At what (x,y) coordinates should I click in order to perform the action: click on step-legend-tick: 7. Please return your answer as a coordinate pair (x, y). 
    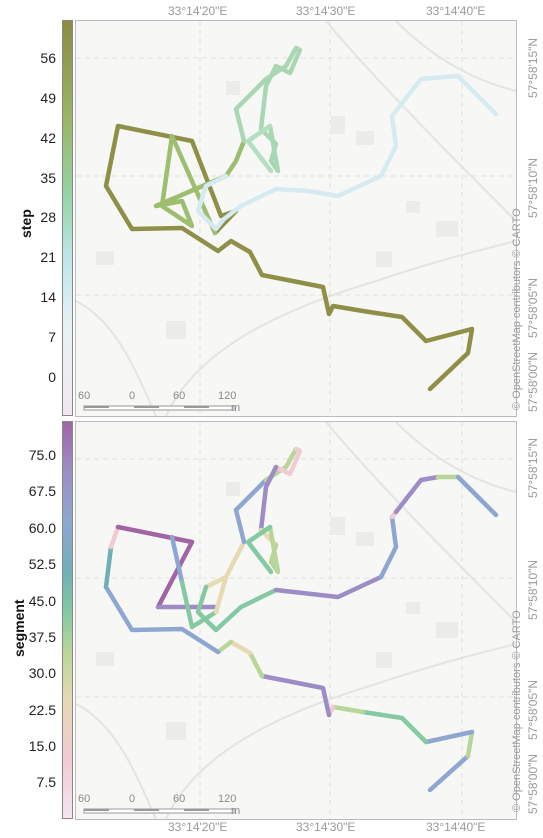
    Looking at the image, I should click on (37, 337).